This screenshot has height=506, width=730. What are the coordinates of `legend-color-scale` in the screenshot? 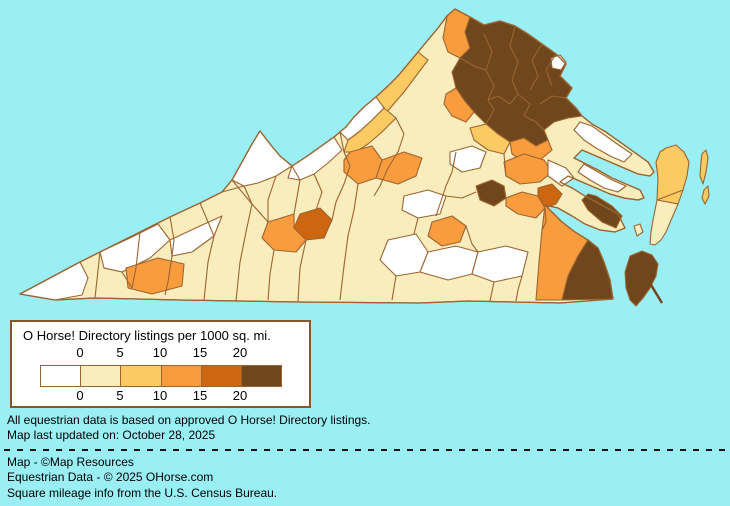 It's located at (161, 376).